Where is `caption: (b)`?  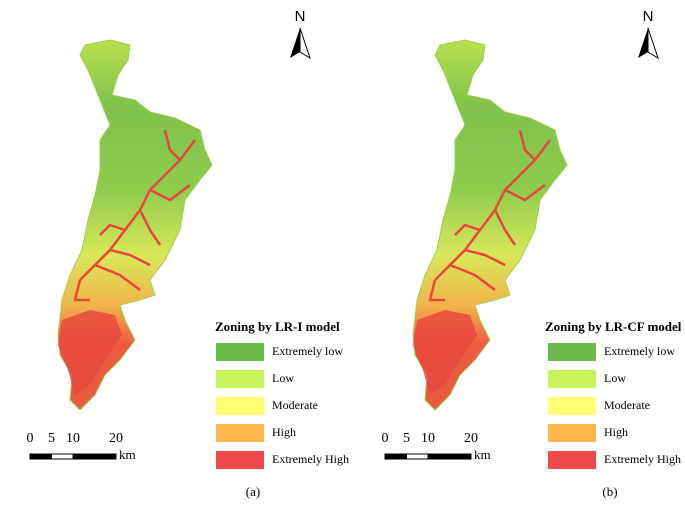 caption: (b) is located at coordinates (609, 491).